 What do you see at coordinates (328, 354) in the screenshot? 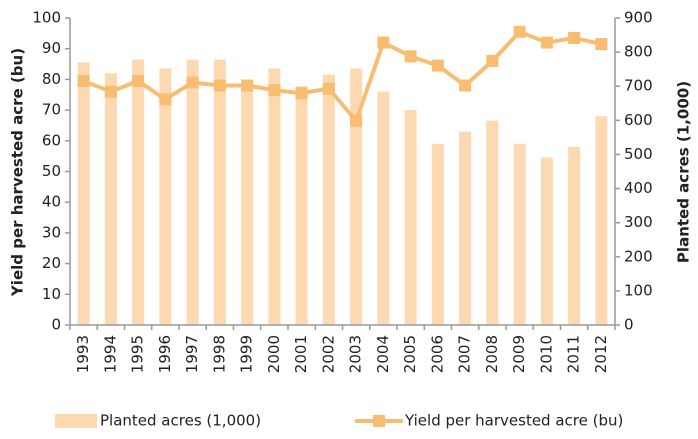
I see `x-tick-label: 2002` at bounding box center [328, 354].